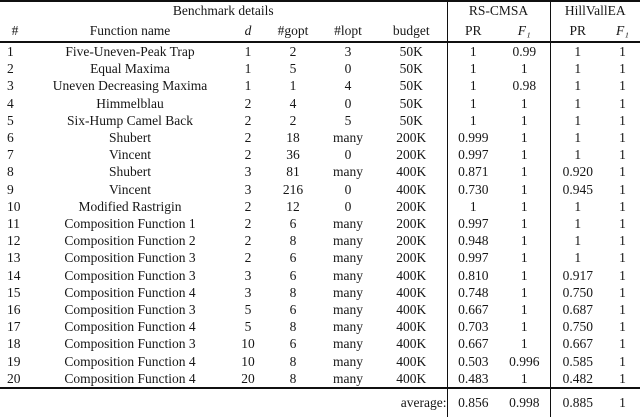 Image resolution: width=640 pixels, height=419 pixels. Describe the element at coordinates (348, 69) in the screenshot. I see `cell: 0` at that location.